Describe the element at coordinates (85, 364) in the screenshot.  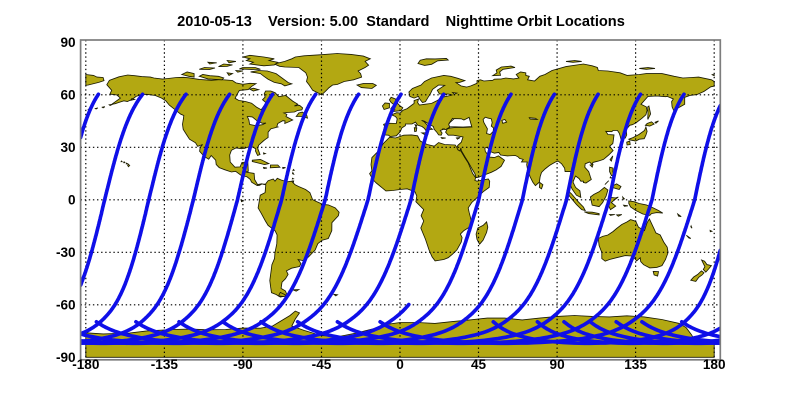
I see `svg-text: -180` at that location.